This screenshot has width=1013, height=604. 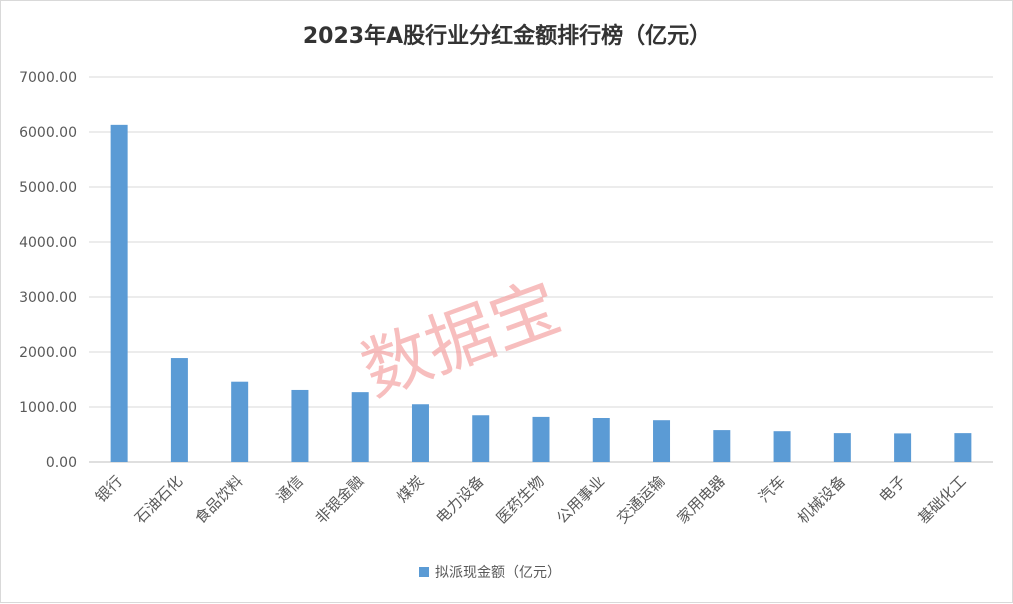 I want to click on y-tick-label: 2000.00, so click(x=48, y=353).